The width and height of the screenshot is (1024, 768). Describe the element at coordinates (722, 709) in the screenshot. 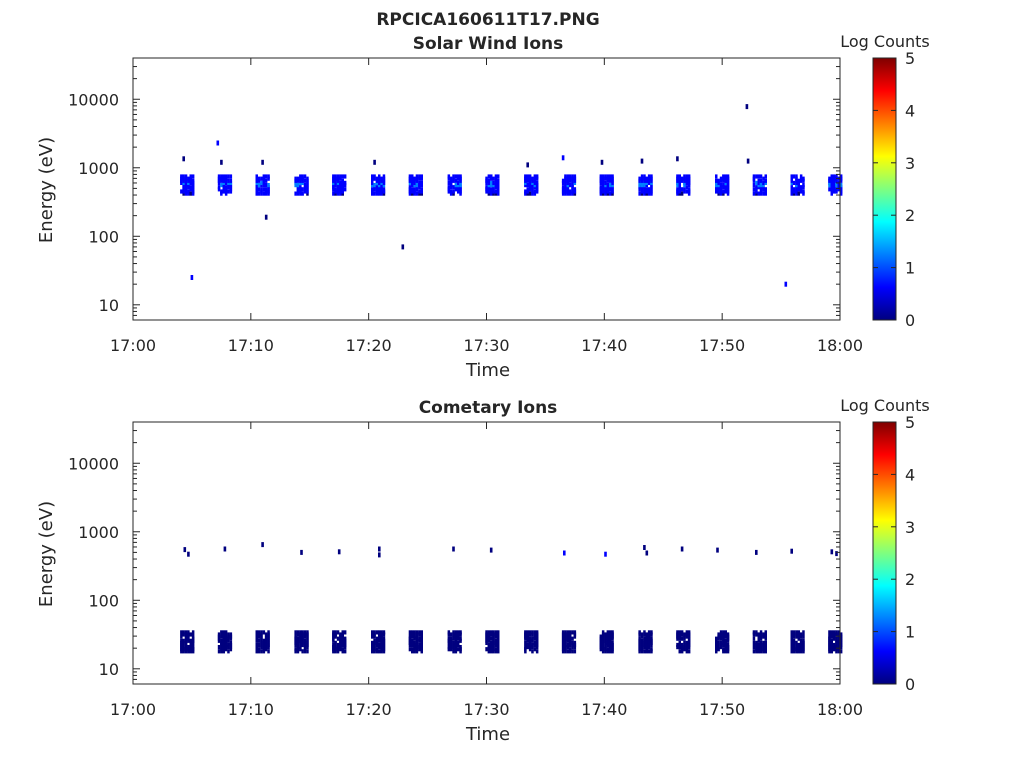

I see `x-tick-label: 17:50` at that location.